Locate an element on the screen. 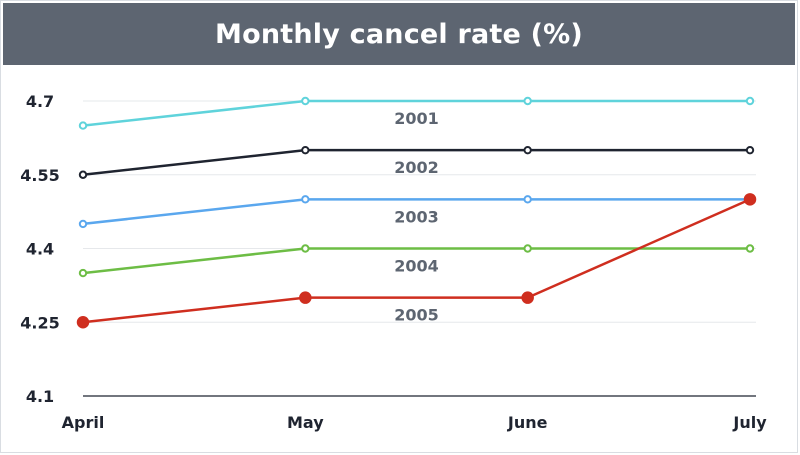 The width and height of the screenshot is (800, 455). series-2002 is located at coordinates (416, 162).